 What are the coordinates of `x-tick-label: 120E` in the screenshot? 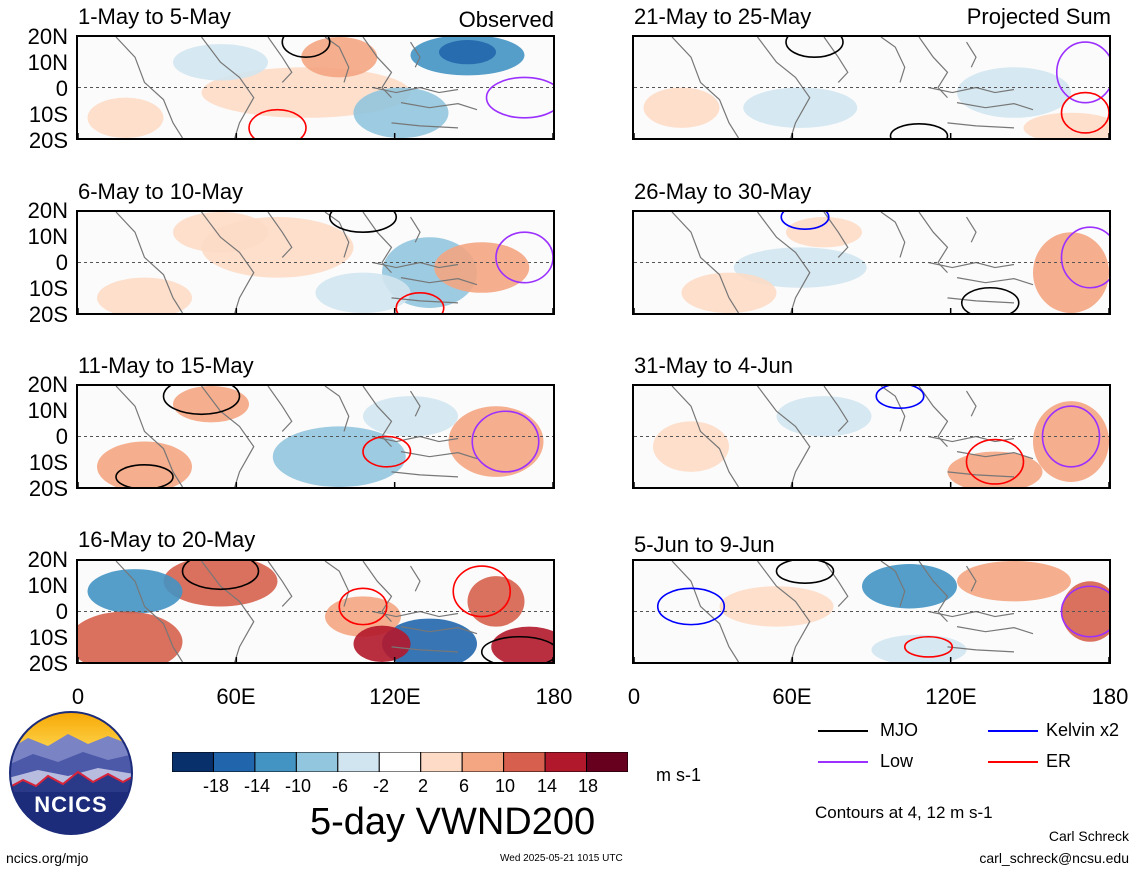 It's located at (951, 696).